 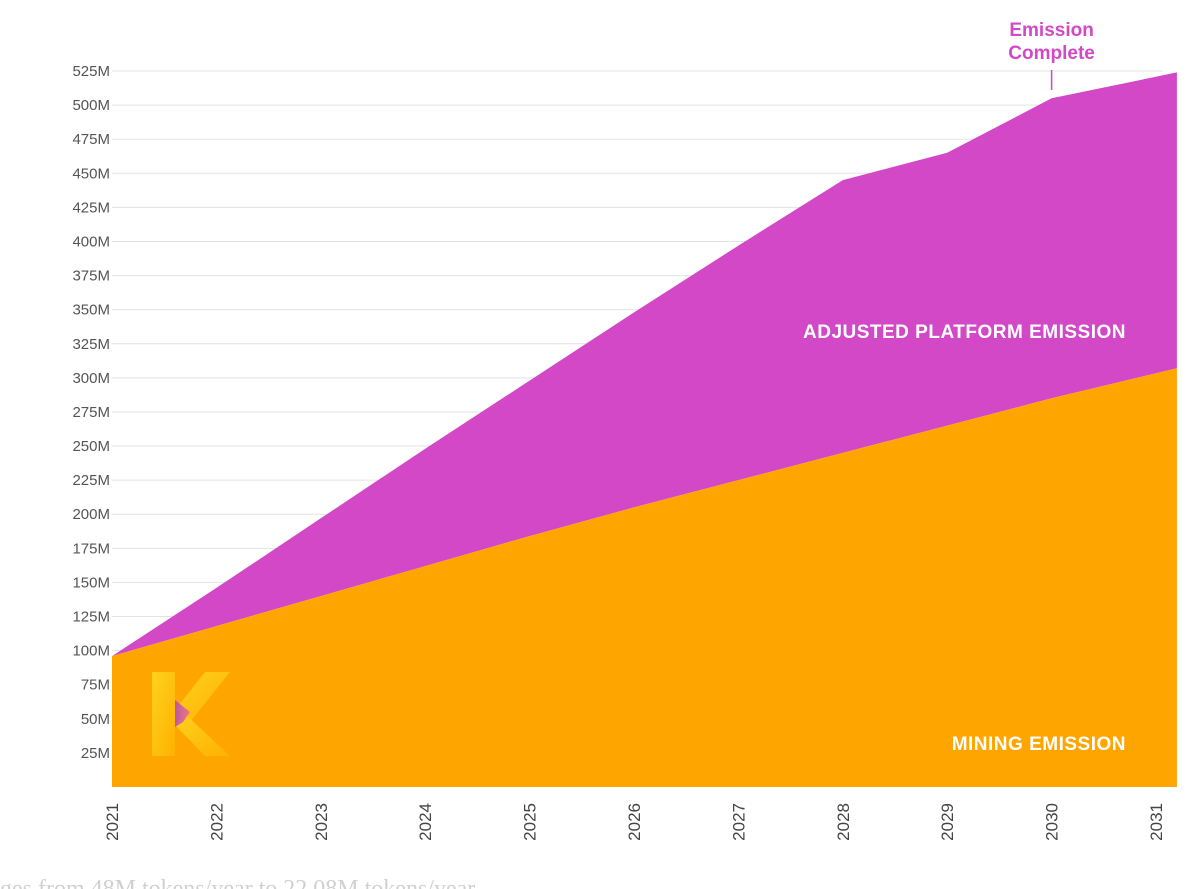 What do you see at coordinates (91, 514) in the screenshot?
I see `y-tick-label: 200M` at bounding box center [91, 514].